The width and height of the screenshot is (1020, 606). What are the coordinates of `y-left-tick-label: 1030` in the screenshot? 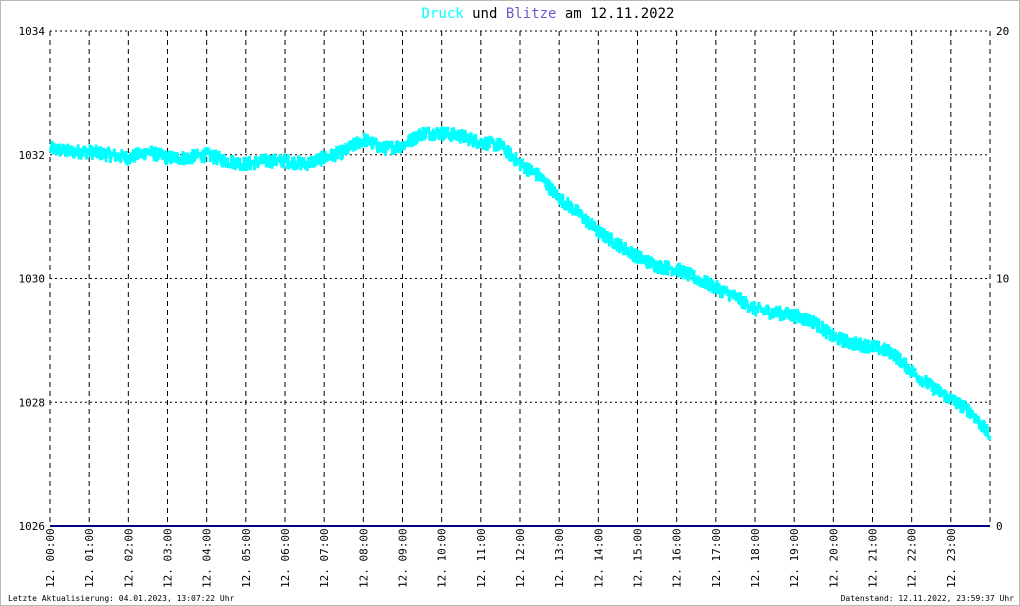 It's located at (32, 279).